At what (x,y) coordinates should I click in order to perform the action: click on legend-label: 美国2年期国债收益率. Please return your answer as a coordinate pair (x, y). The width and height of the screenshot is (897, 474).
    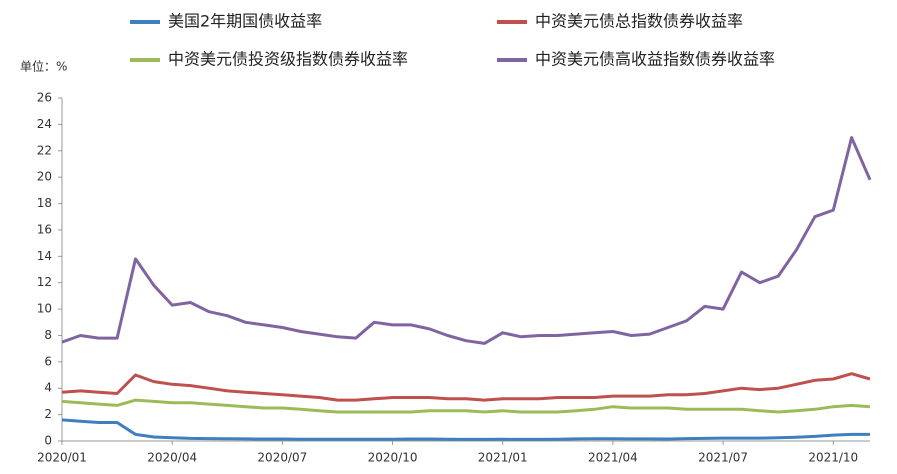
    Looking at the image, I should click on (245, 21).